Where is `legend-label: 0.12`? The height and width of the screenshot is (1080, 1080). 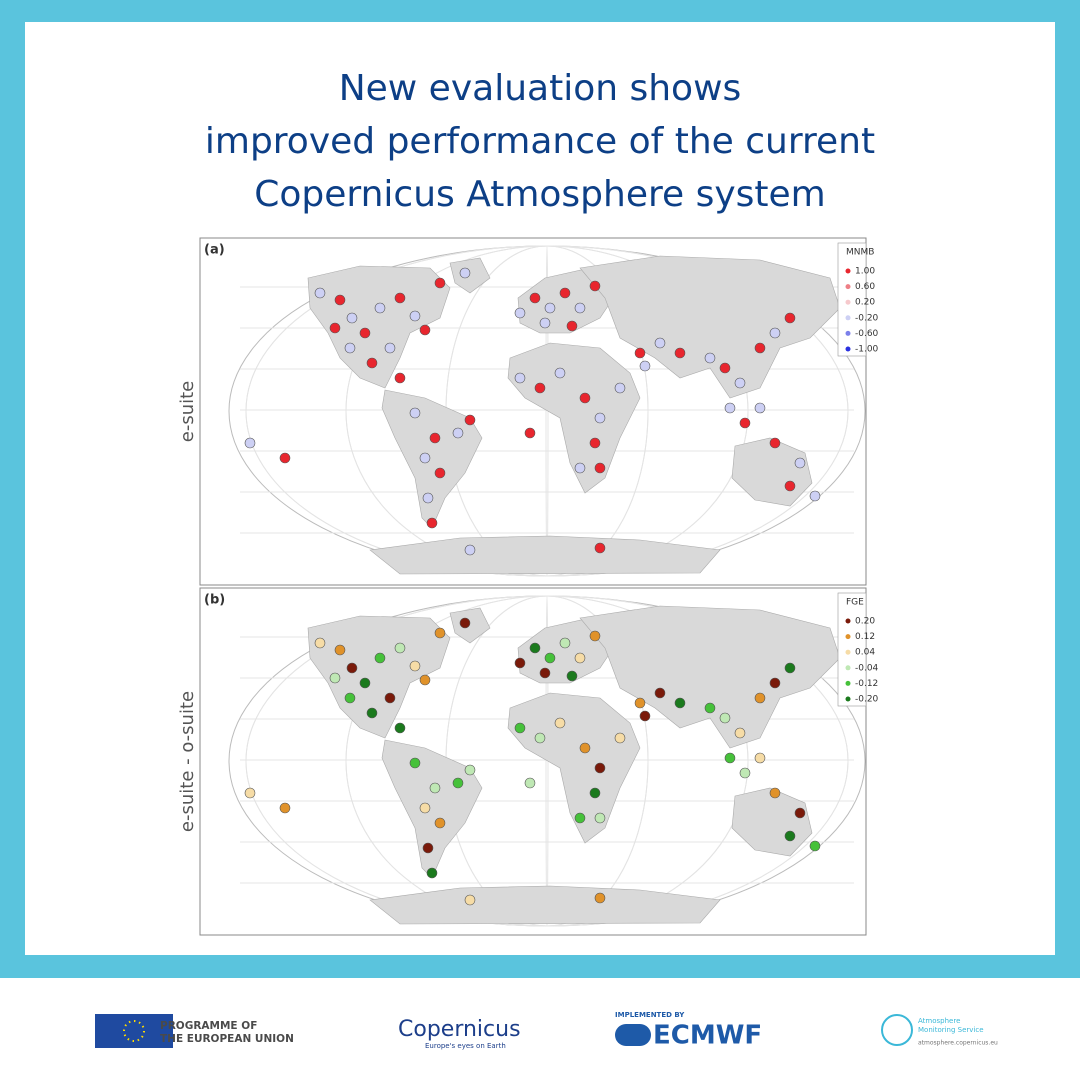
legend-label: 0.12 is located at coordinates (865, 637).